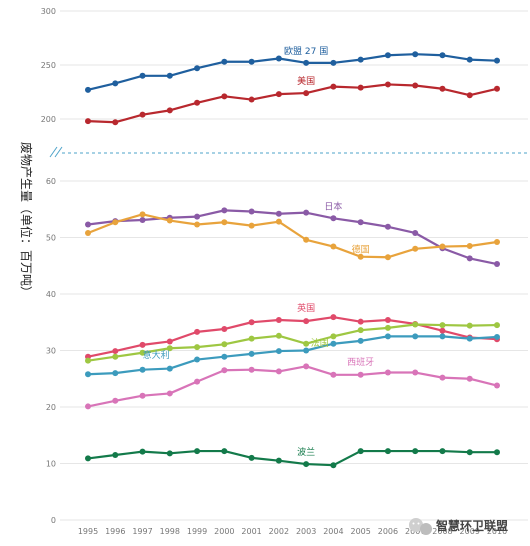 The height and width of the screenshot is (546, 530). I want to click on x-tick-label: 2010, so click(497, 531).